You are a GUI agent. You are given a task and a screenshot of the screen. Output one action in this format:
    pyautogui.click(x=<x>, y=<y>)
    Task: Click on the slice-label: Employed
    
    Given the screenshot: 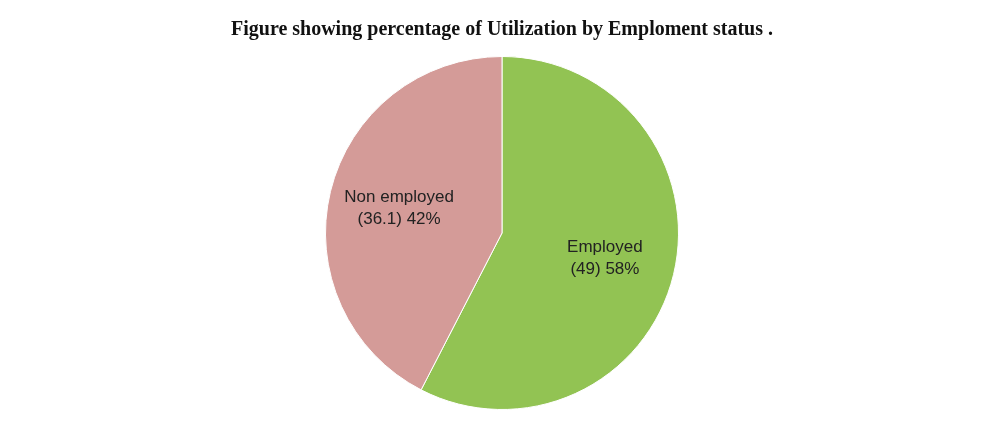 What is the action you would take?
    pyautogui.click(x=605, y=246)
    